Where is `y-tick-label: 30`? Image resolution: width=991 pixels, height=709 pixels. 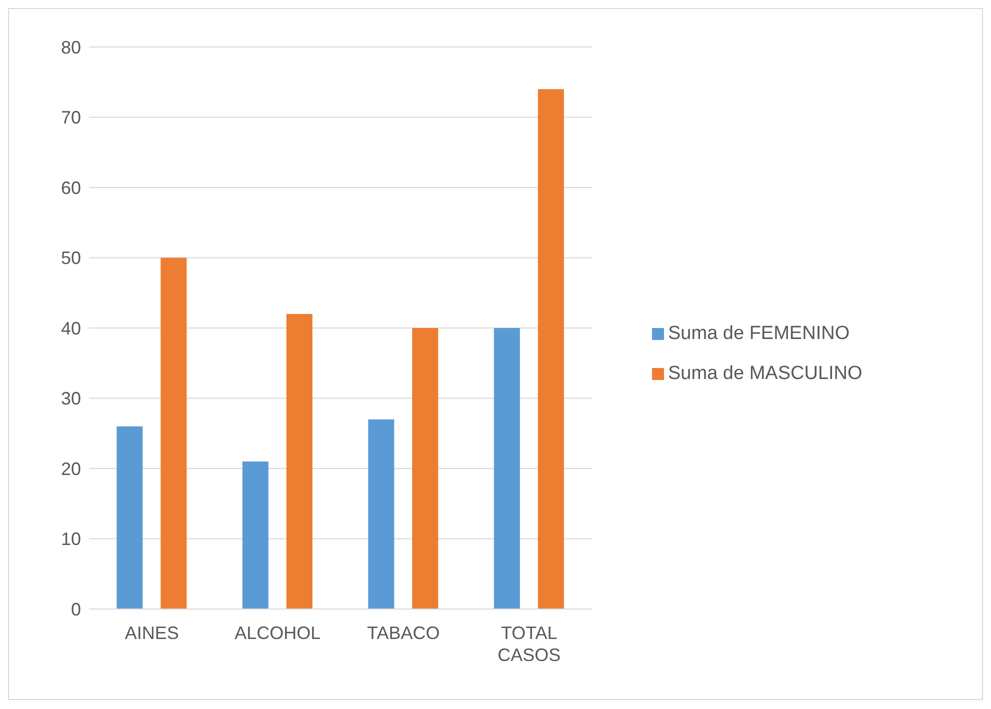 y-tick-label: 30 is located at coordinates (70, 398).